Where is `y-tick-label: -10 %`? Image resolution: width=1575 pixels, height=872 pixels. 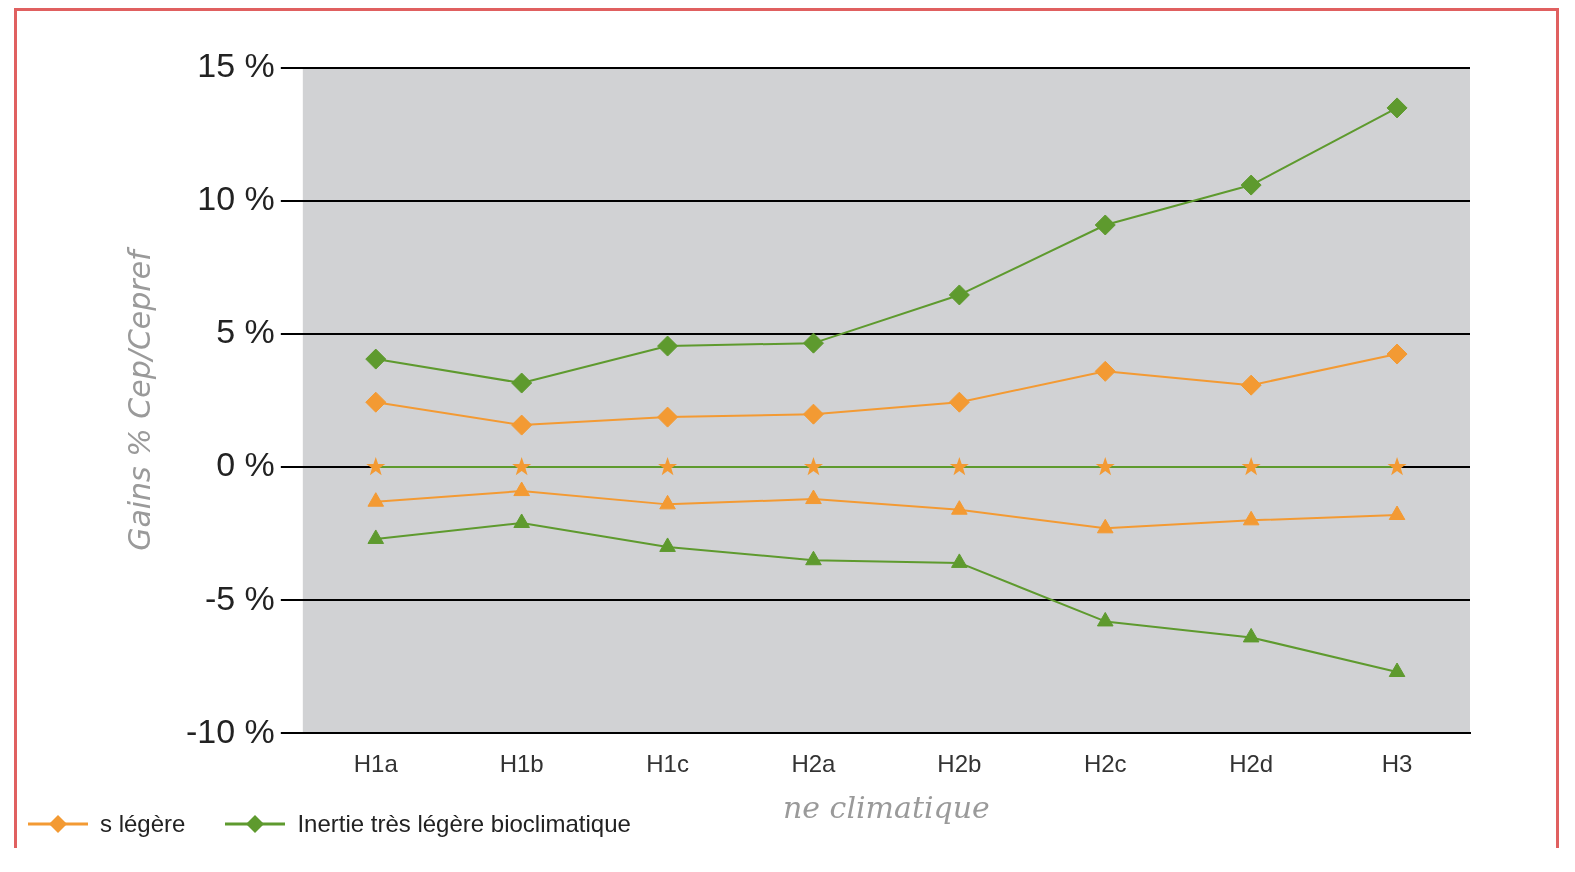
y-tick-label: -10 % is located at coordinates (230, 730).